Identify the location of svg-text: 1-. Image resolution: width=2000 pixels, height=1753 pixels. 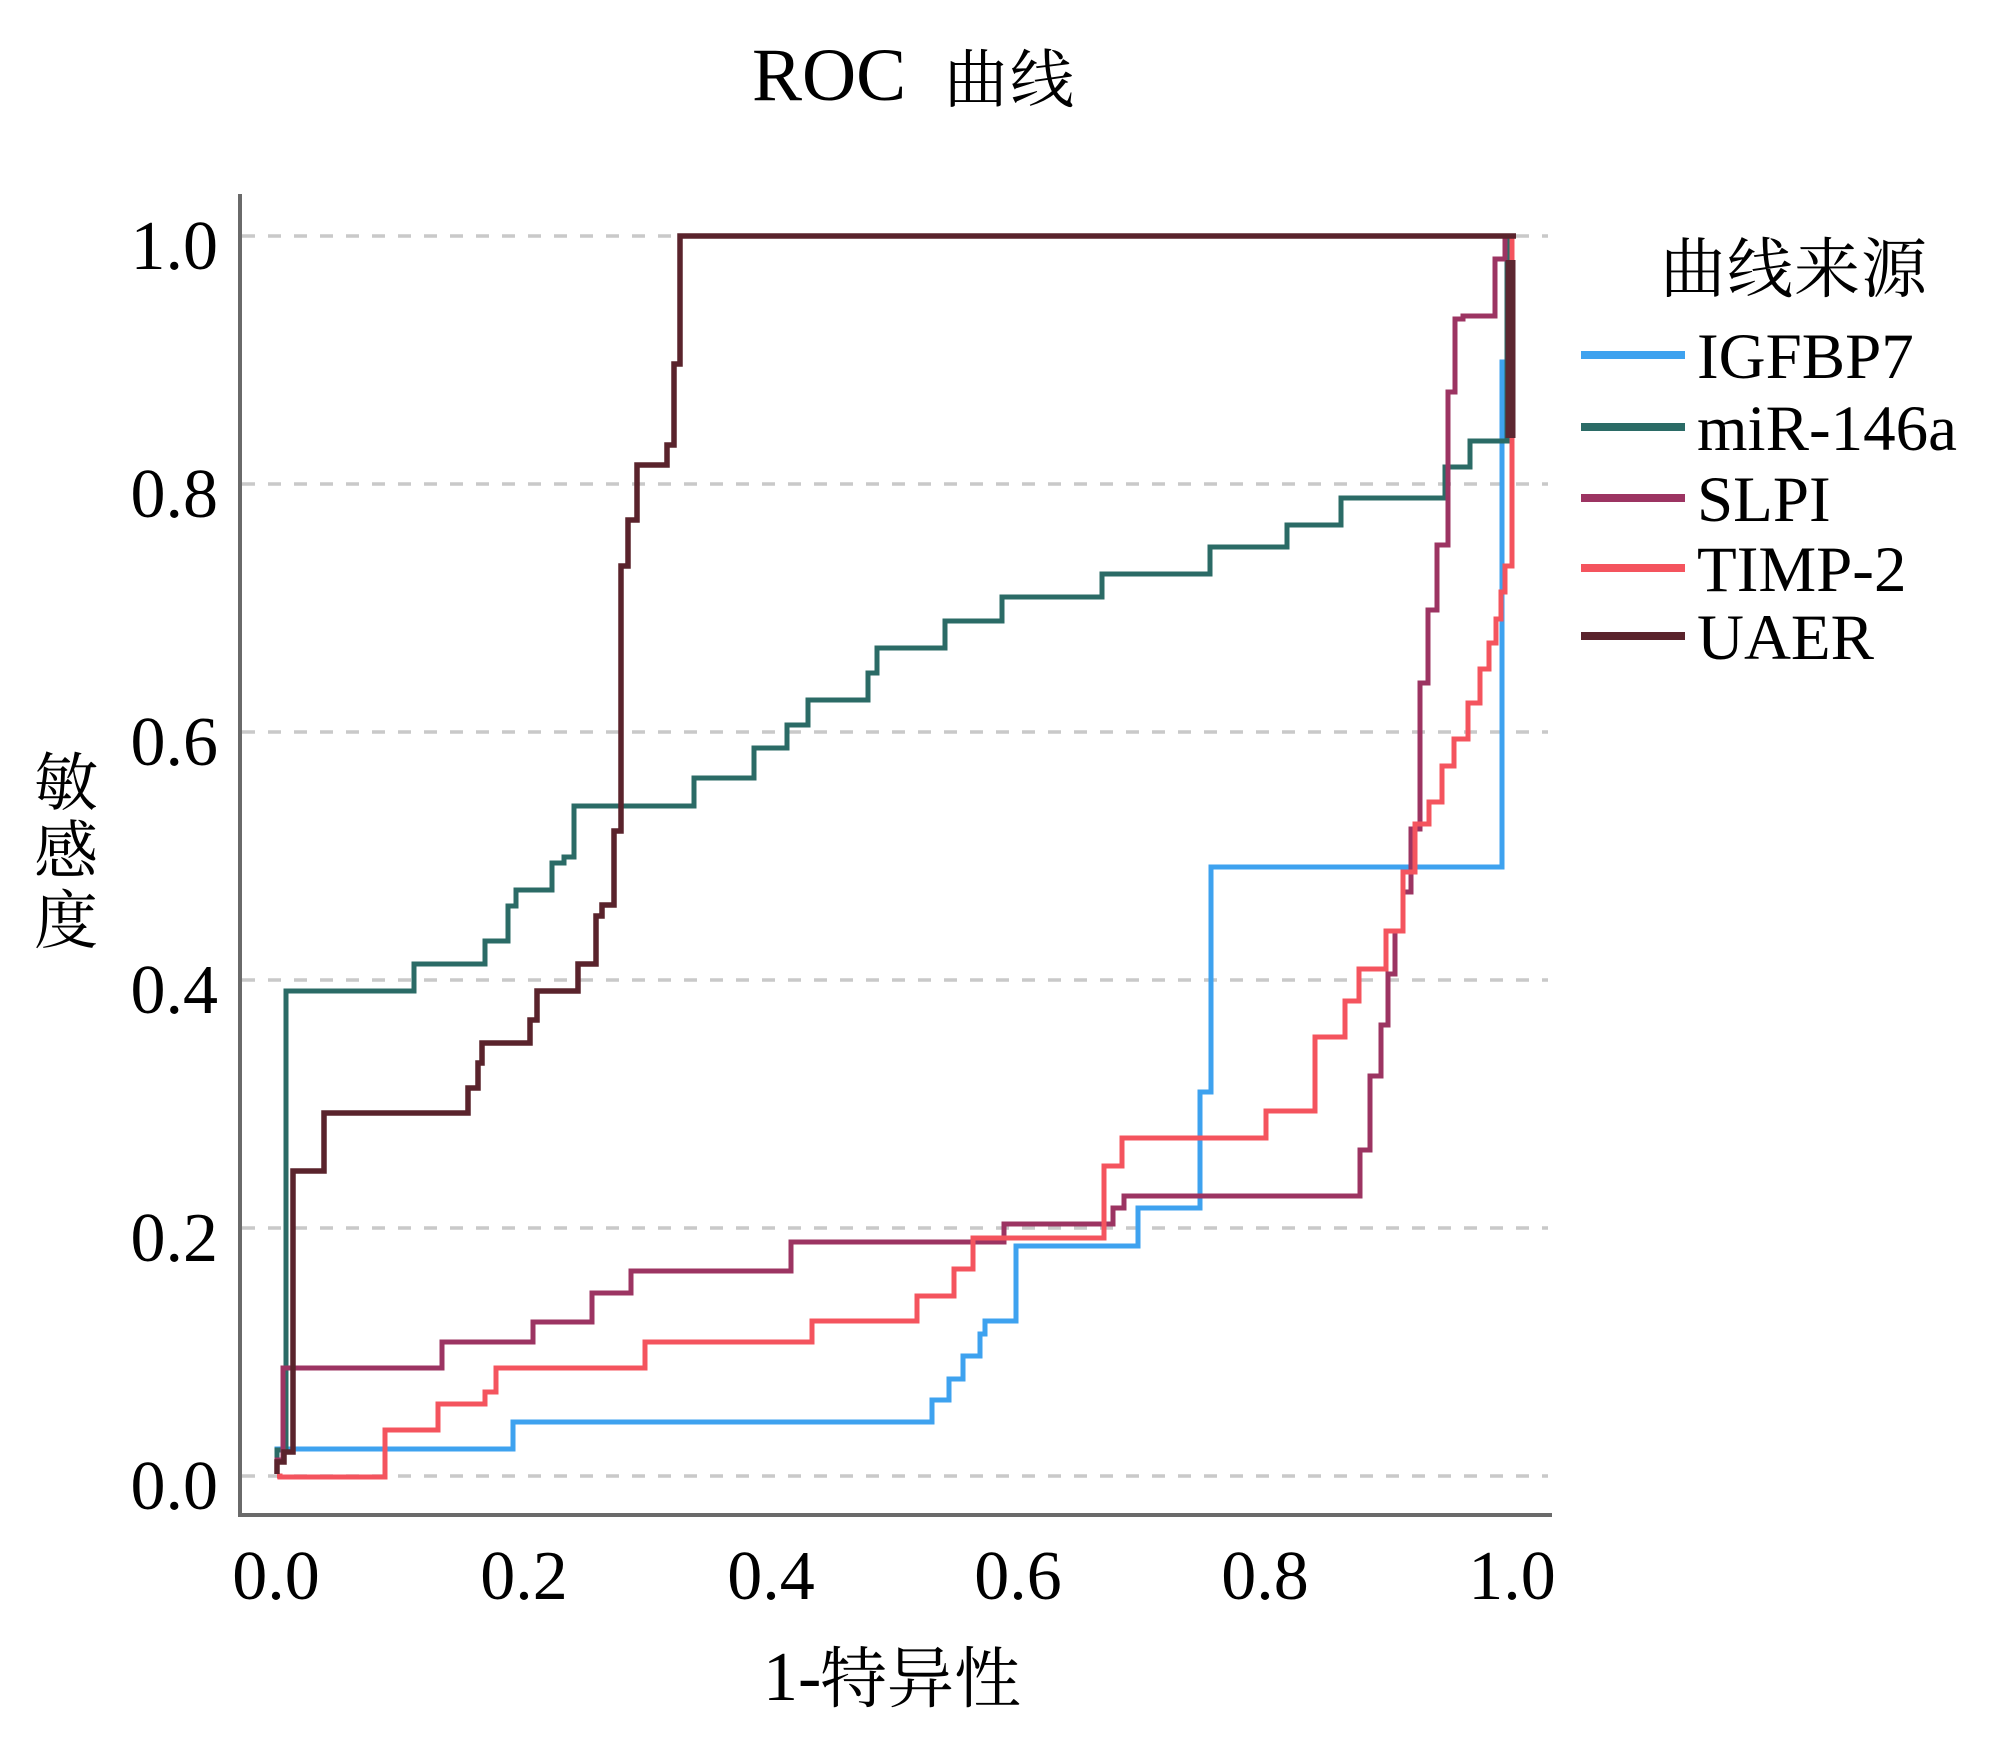
(792, 1677).